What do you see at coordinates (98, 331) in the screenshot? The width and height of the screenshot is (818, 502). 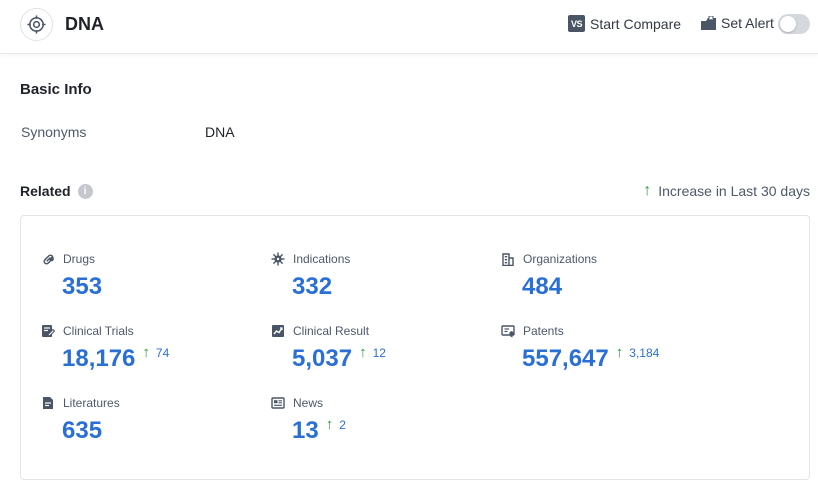 I see `stat-label: Clinical Trials` at bounding box center [98, 331].